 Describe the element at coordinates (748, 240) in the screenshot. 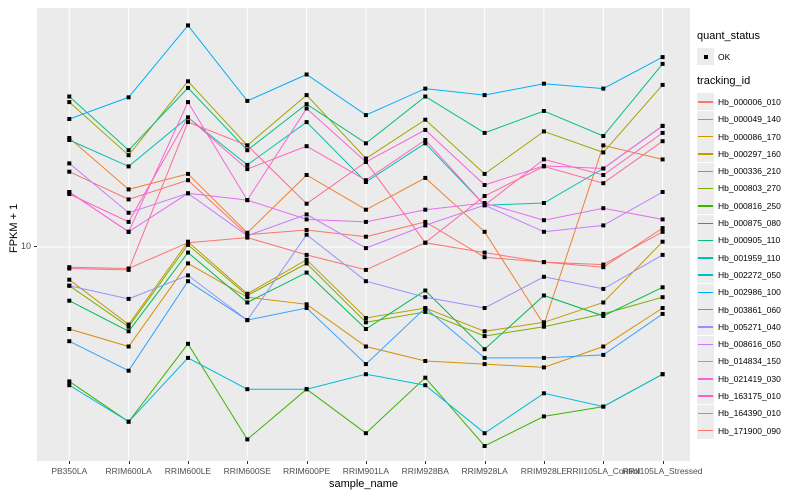

I see `legend-item-Hb_000905_110: Hb_000905_110` at that location.